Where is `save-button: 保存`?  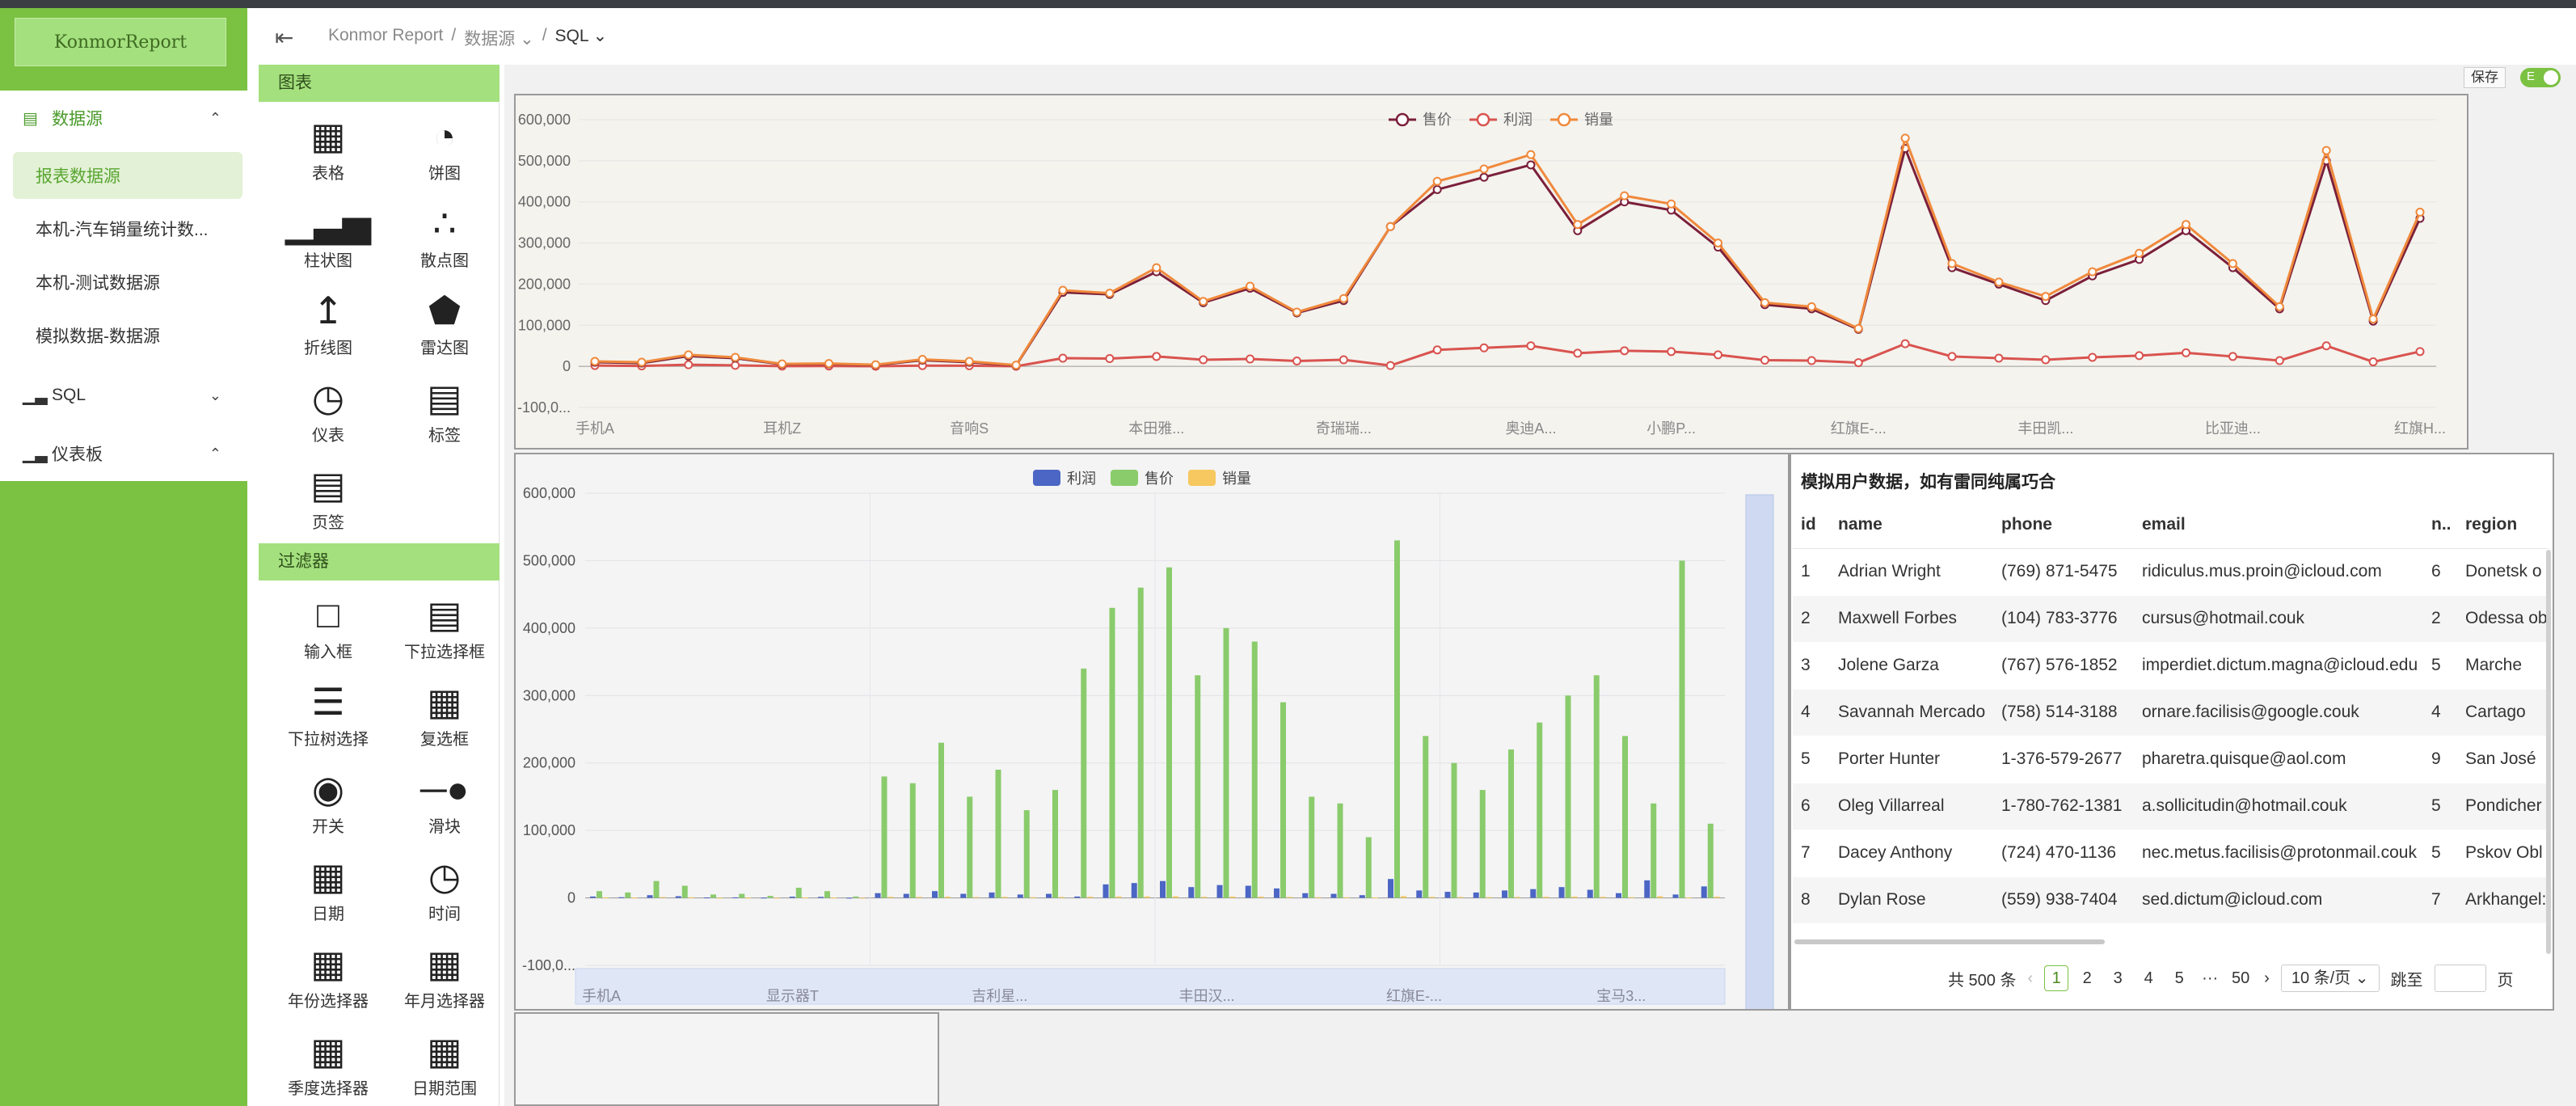 save-button: 保存 is located at coordinates (2485, 77).